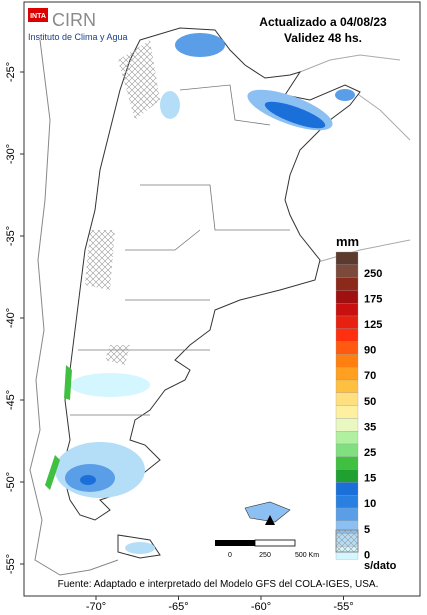  I want to click on legend-label: 90, so click(370, 351).